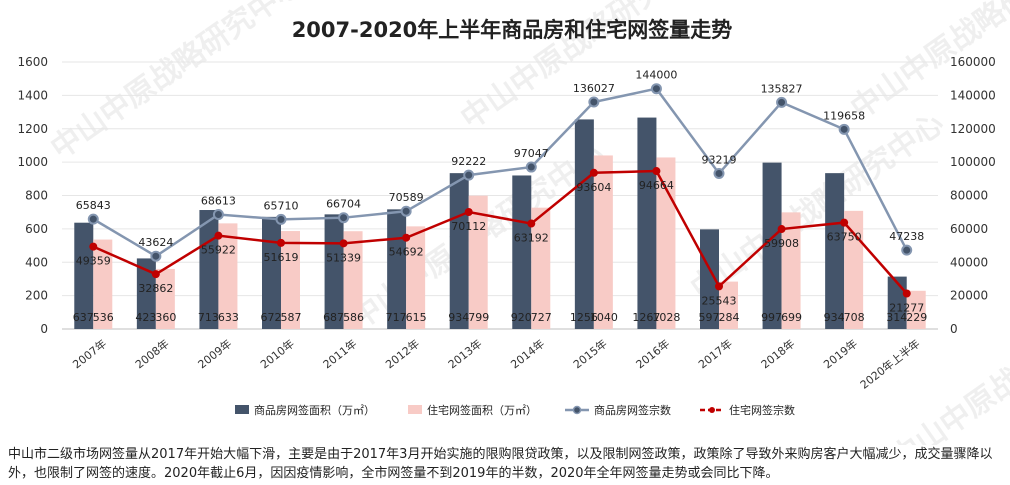 This screenshot has width=1010, height=485. Describe the element at coordinates (973, 129) in the screenshot. I see `right-tick-label: 120000` at that location.